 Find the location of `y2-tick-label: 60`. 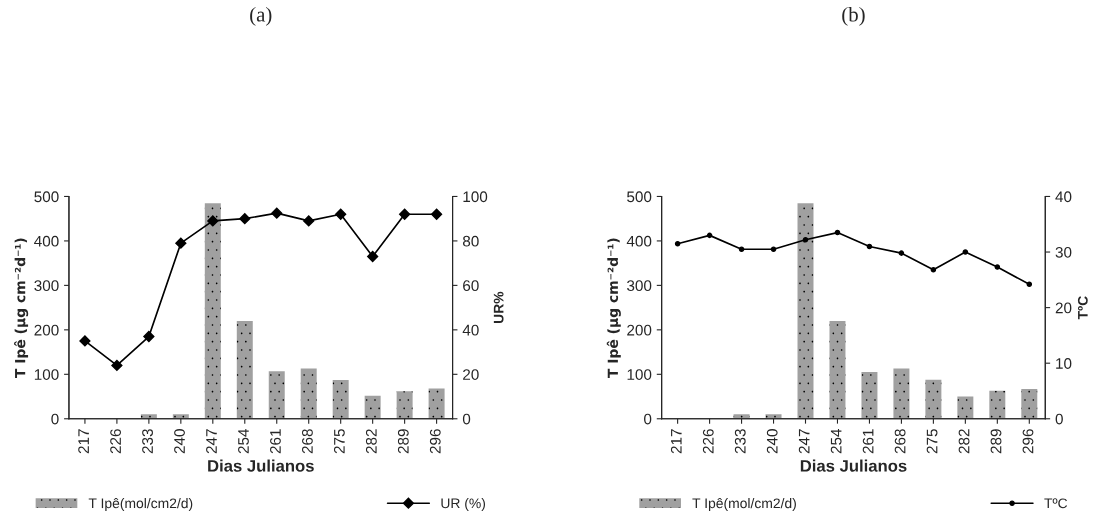

y2-tick-label: 60 is located at coordinates (471, 286).